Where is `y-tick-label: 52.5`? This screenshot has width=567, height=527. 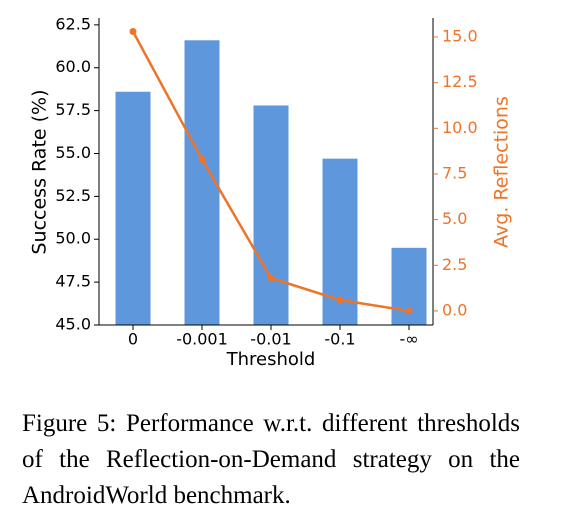
y-tick-label: 52.5 is located at coordinates (73, 195).